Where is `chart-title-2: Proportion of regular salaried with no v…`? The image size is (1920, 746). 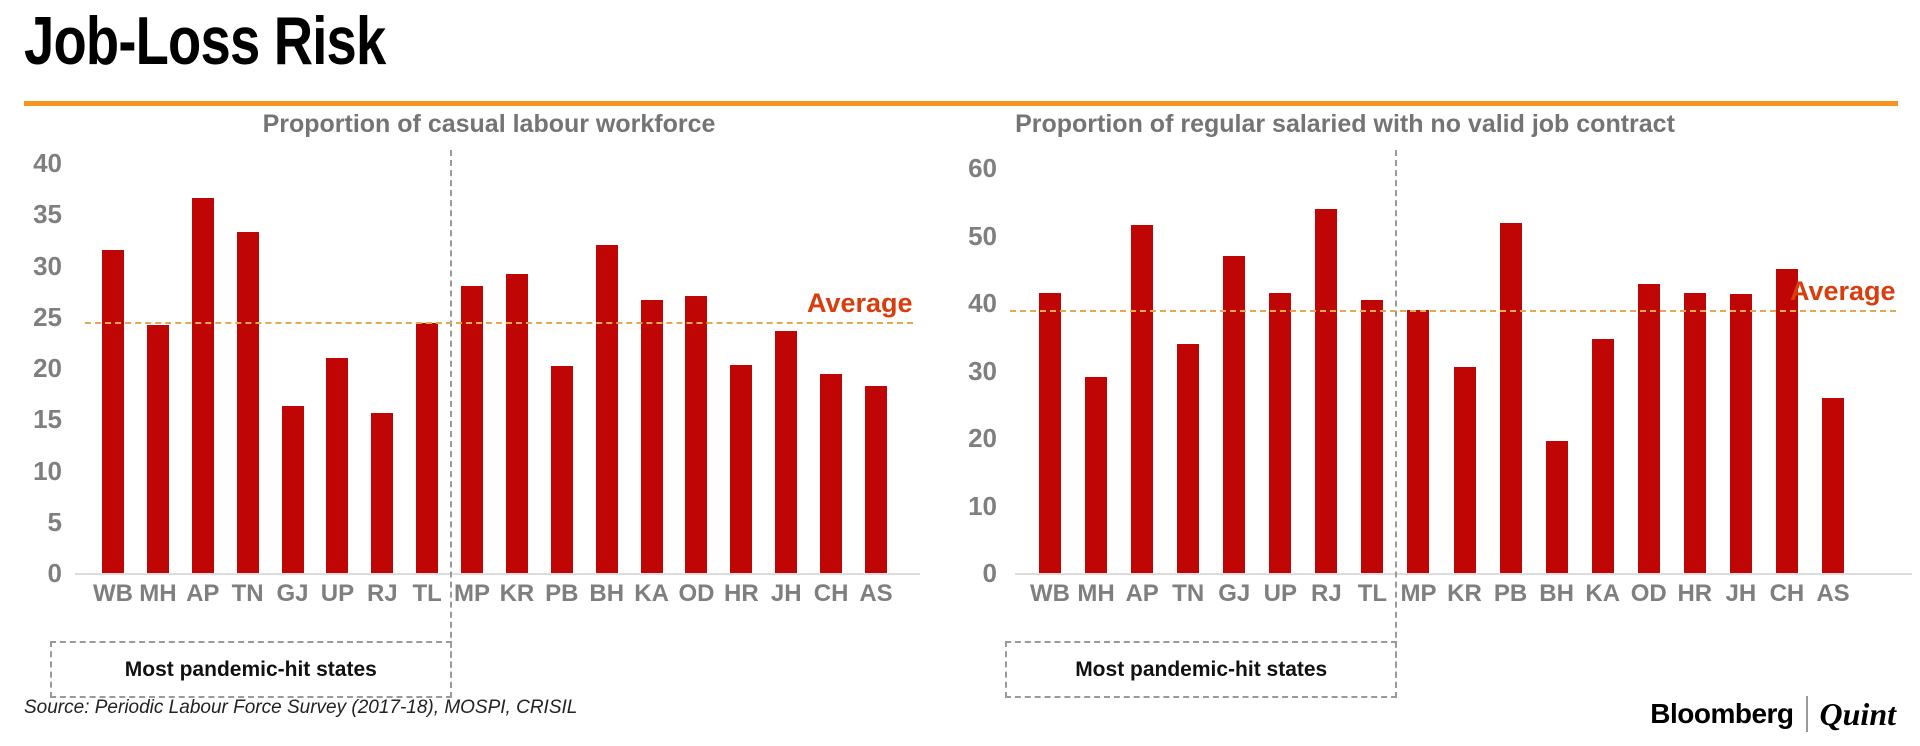 chart-title-2: Proportion of regular salaried with no v… is located at coordinates (1345, 124).